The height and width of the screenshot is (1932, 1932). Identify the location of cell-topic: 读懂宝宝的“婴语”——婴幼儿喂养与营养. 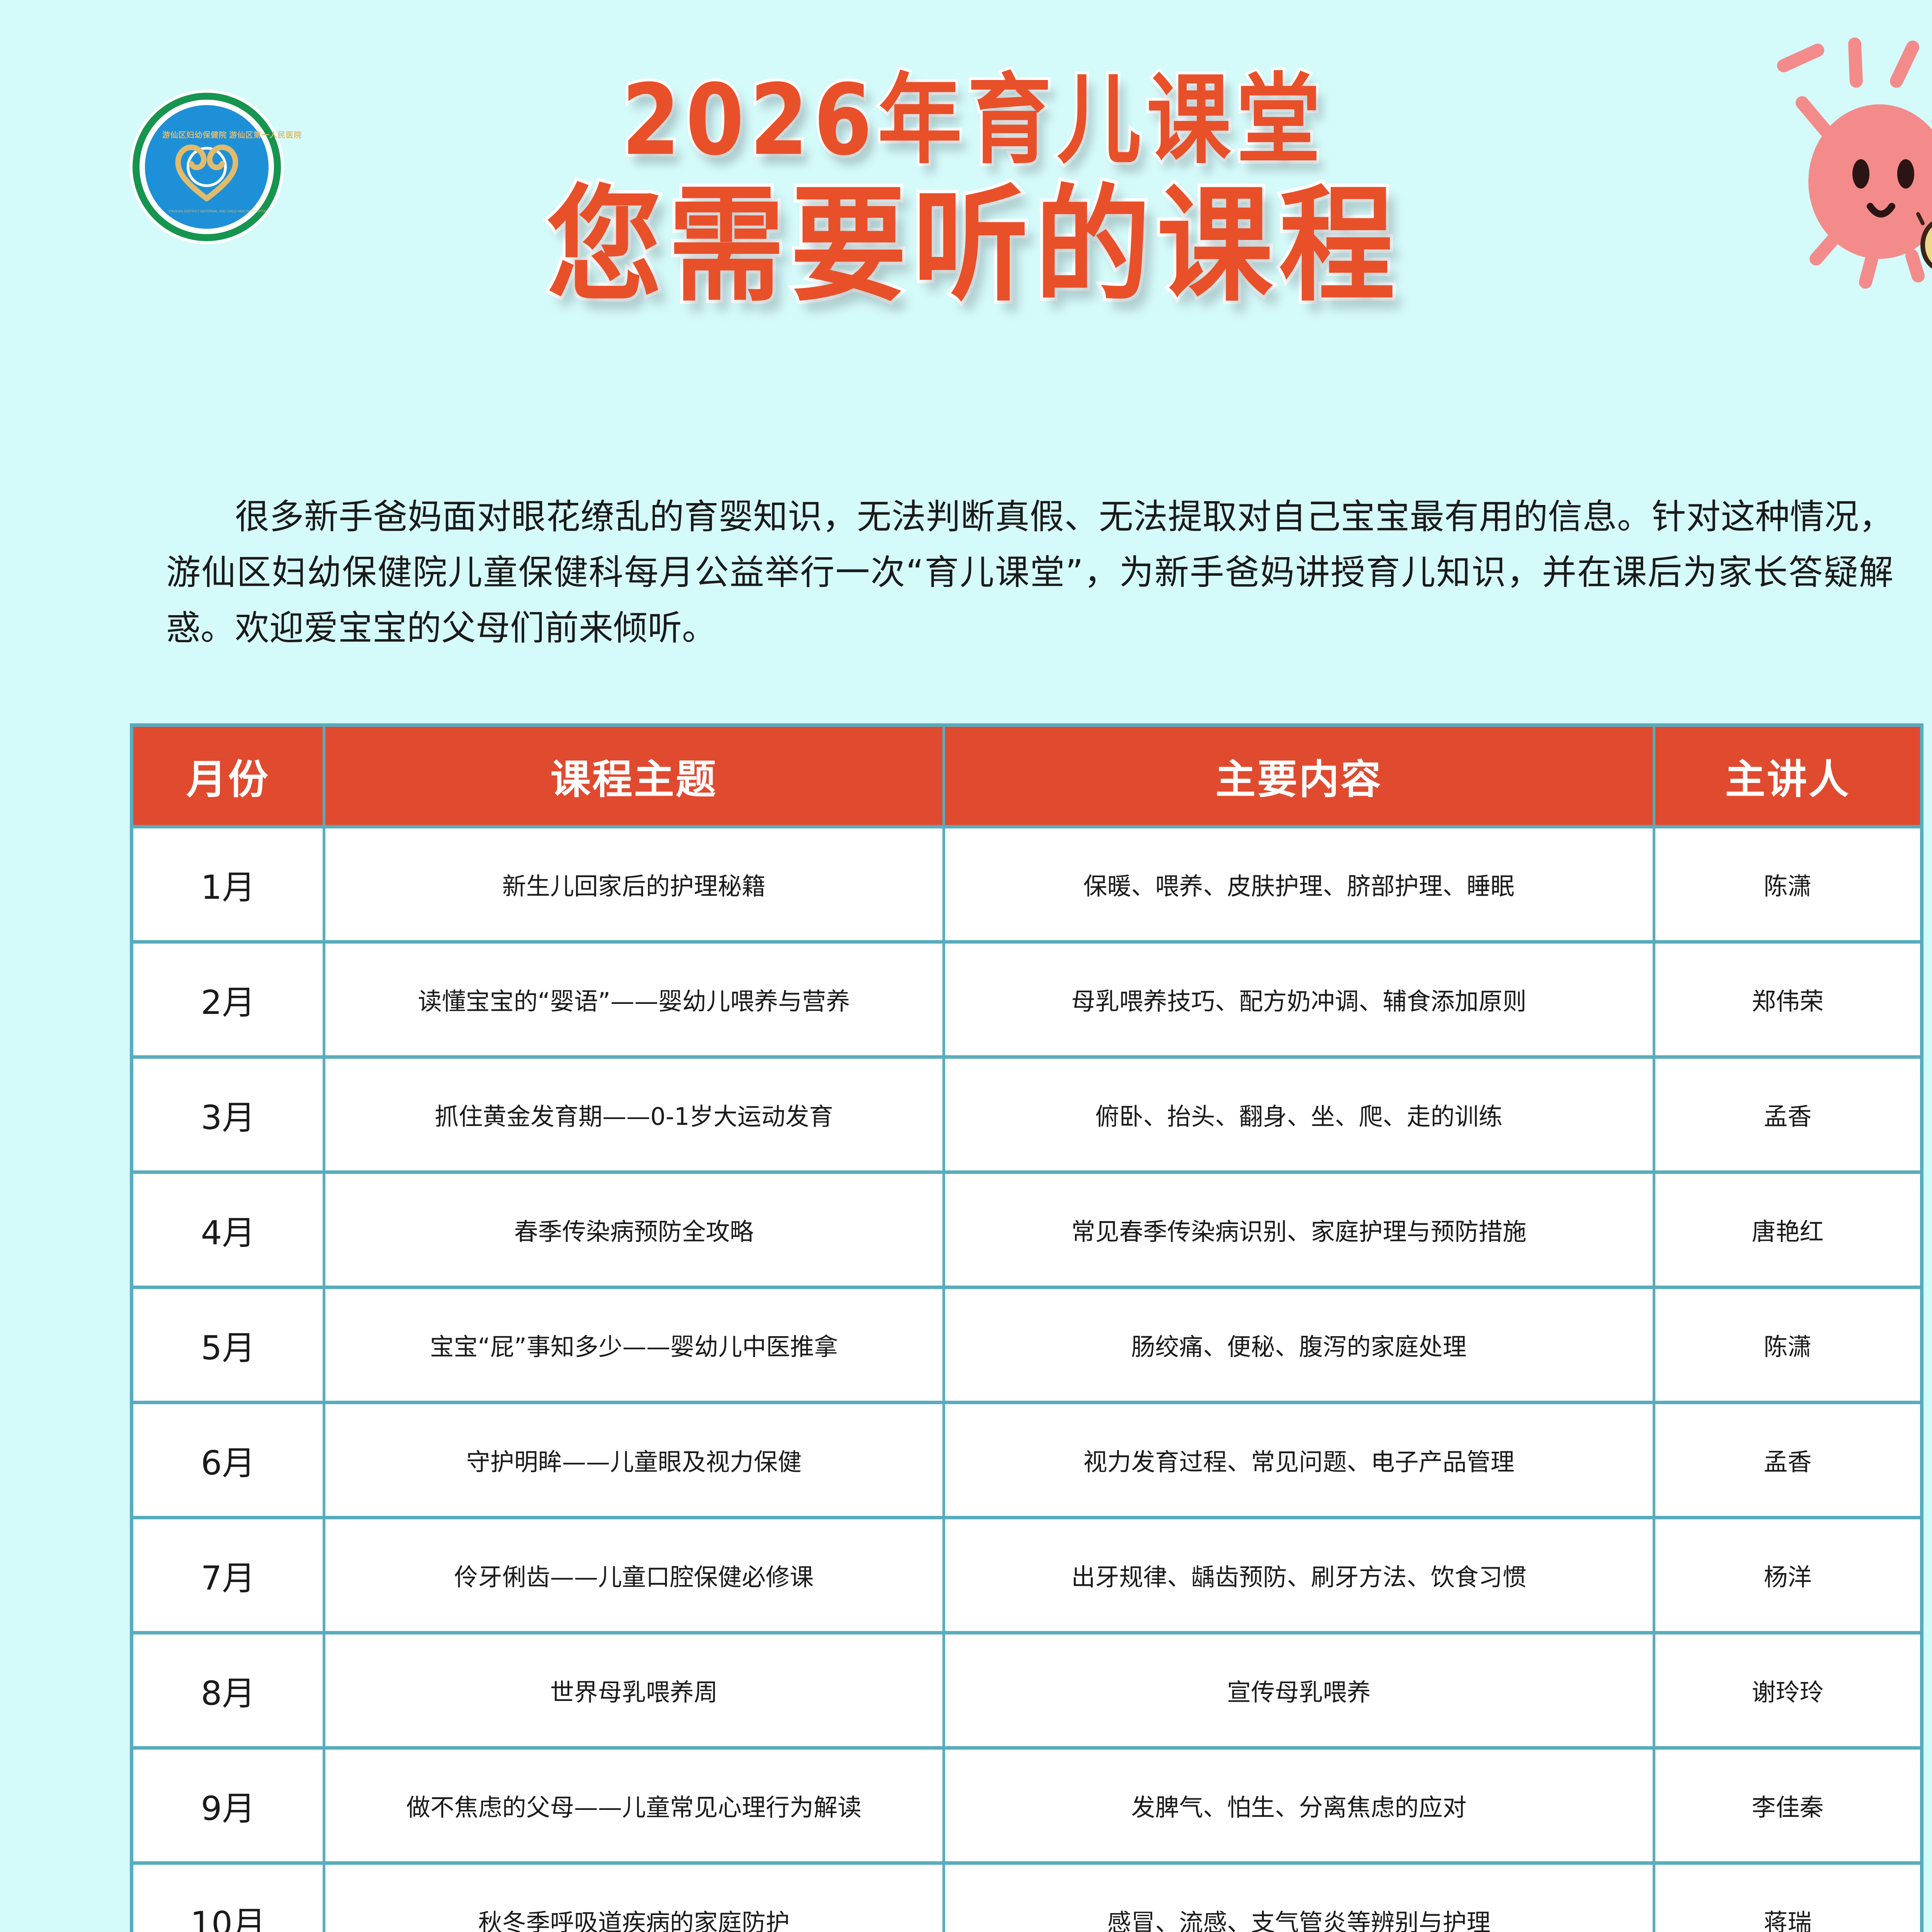
(635, 999).